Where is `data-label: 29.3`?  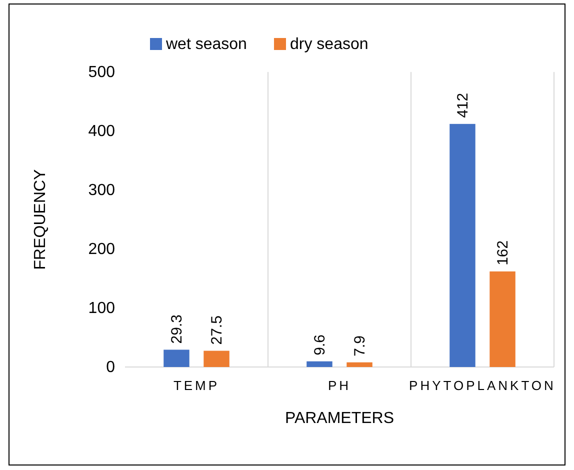
data-label: 29.3 is located at coordinates (177, 329).